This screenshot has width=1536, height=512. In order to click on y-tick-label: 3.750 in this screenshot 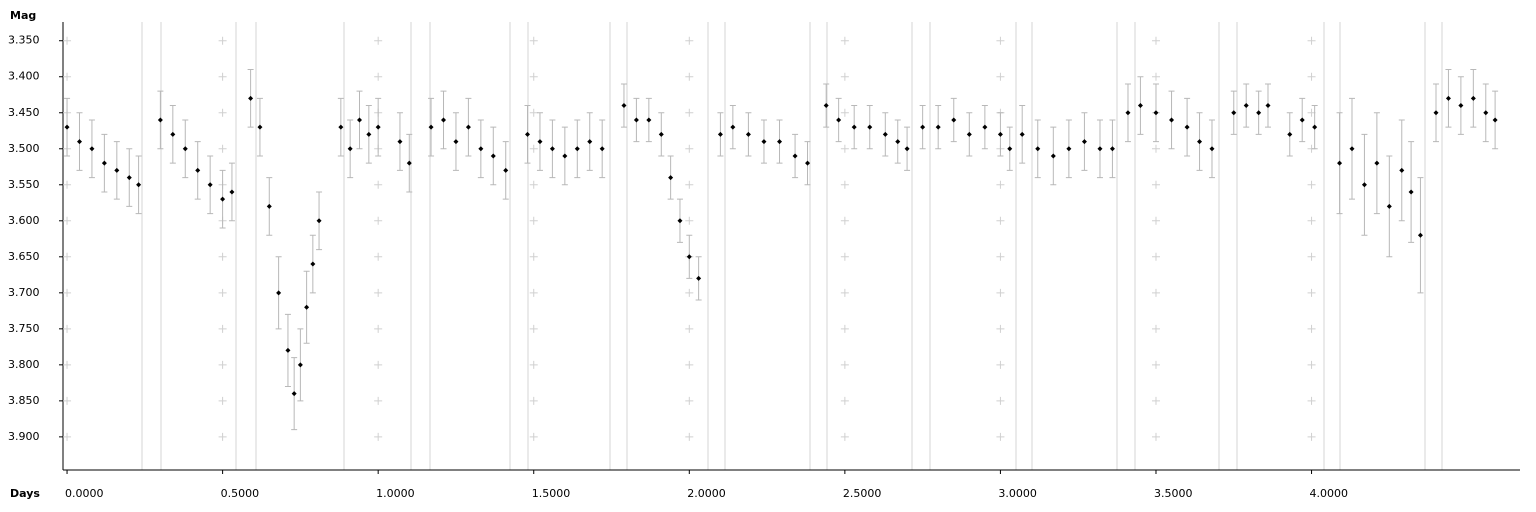, I will do `click(24, 328)`.